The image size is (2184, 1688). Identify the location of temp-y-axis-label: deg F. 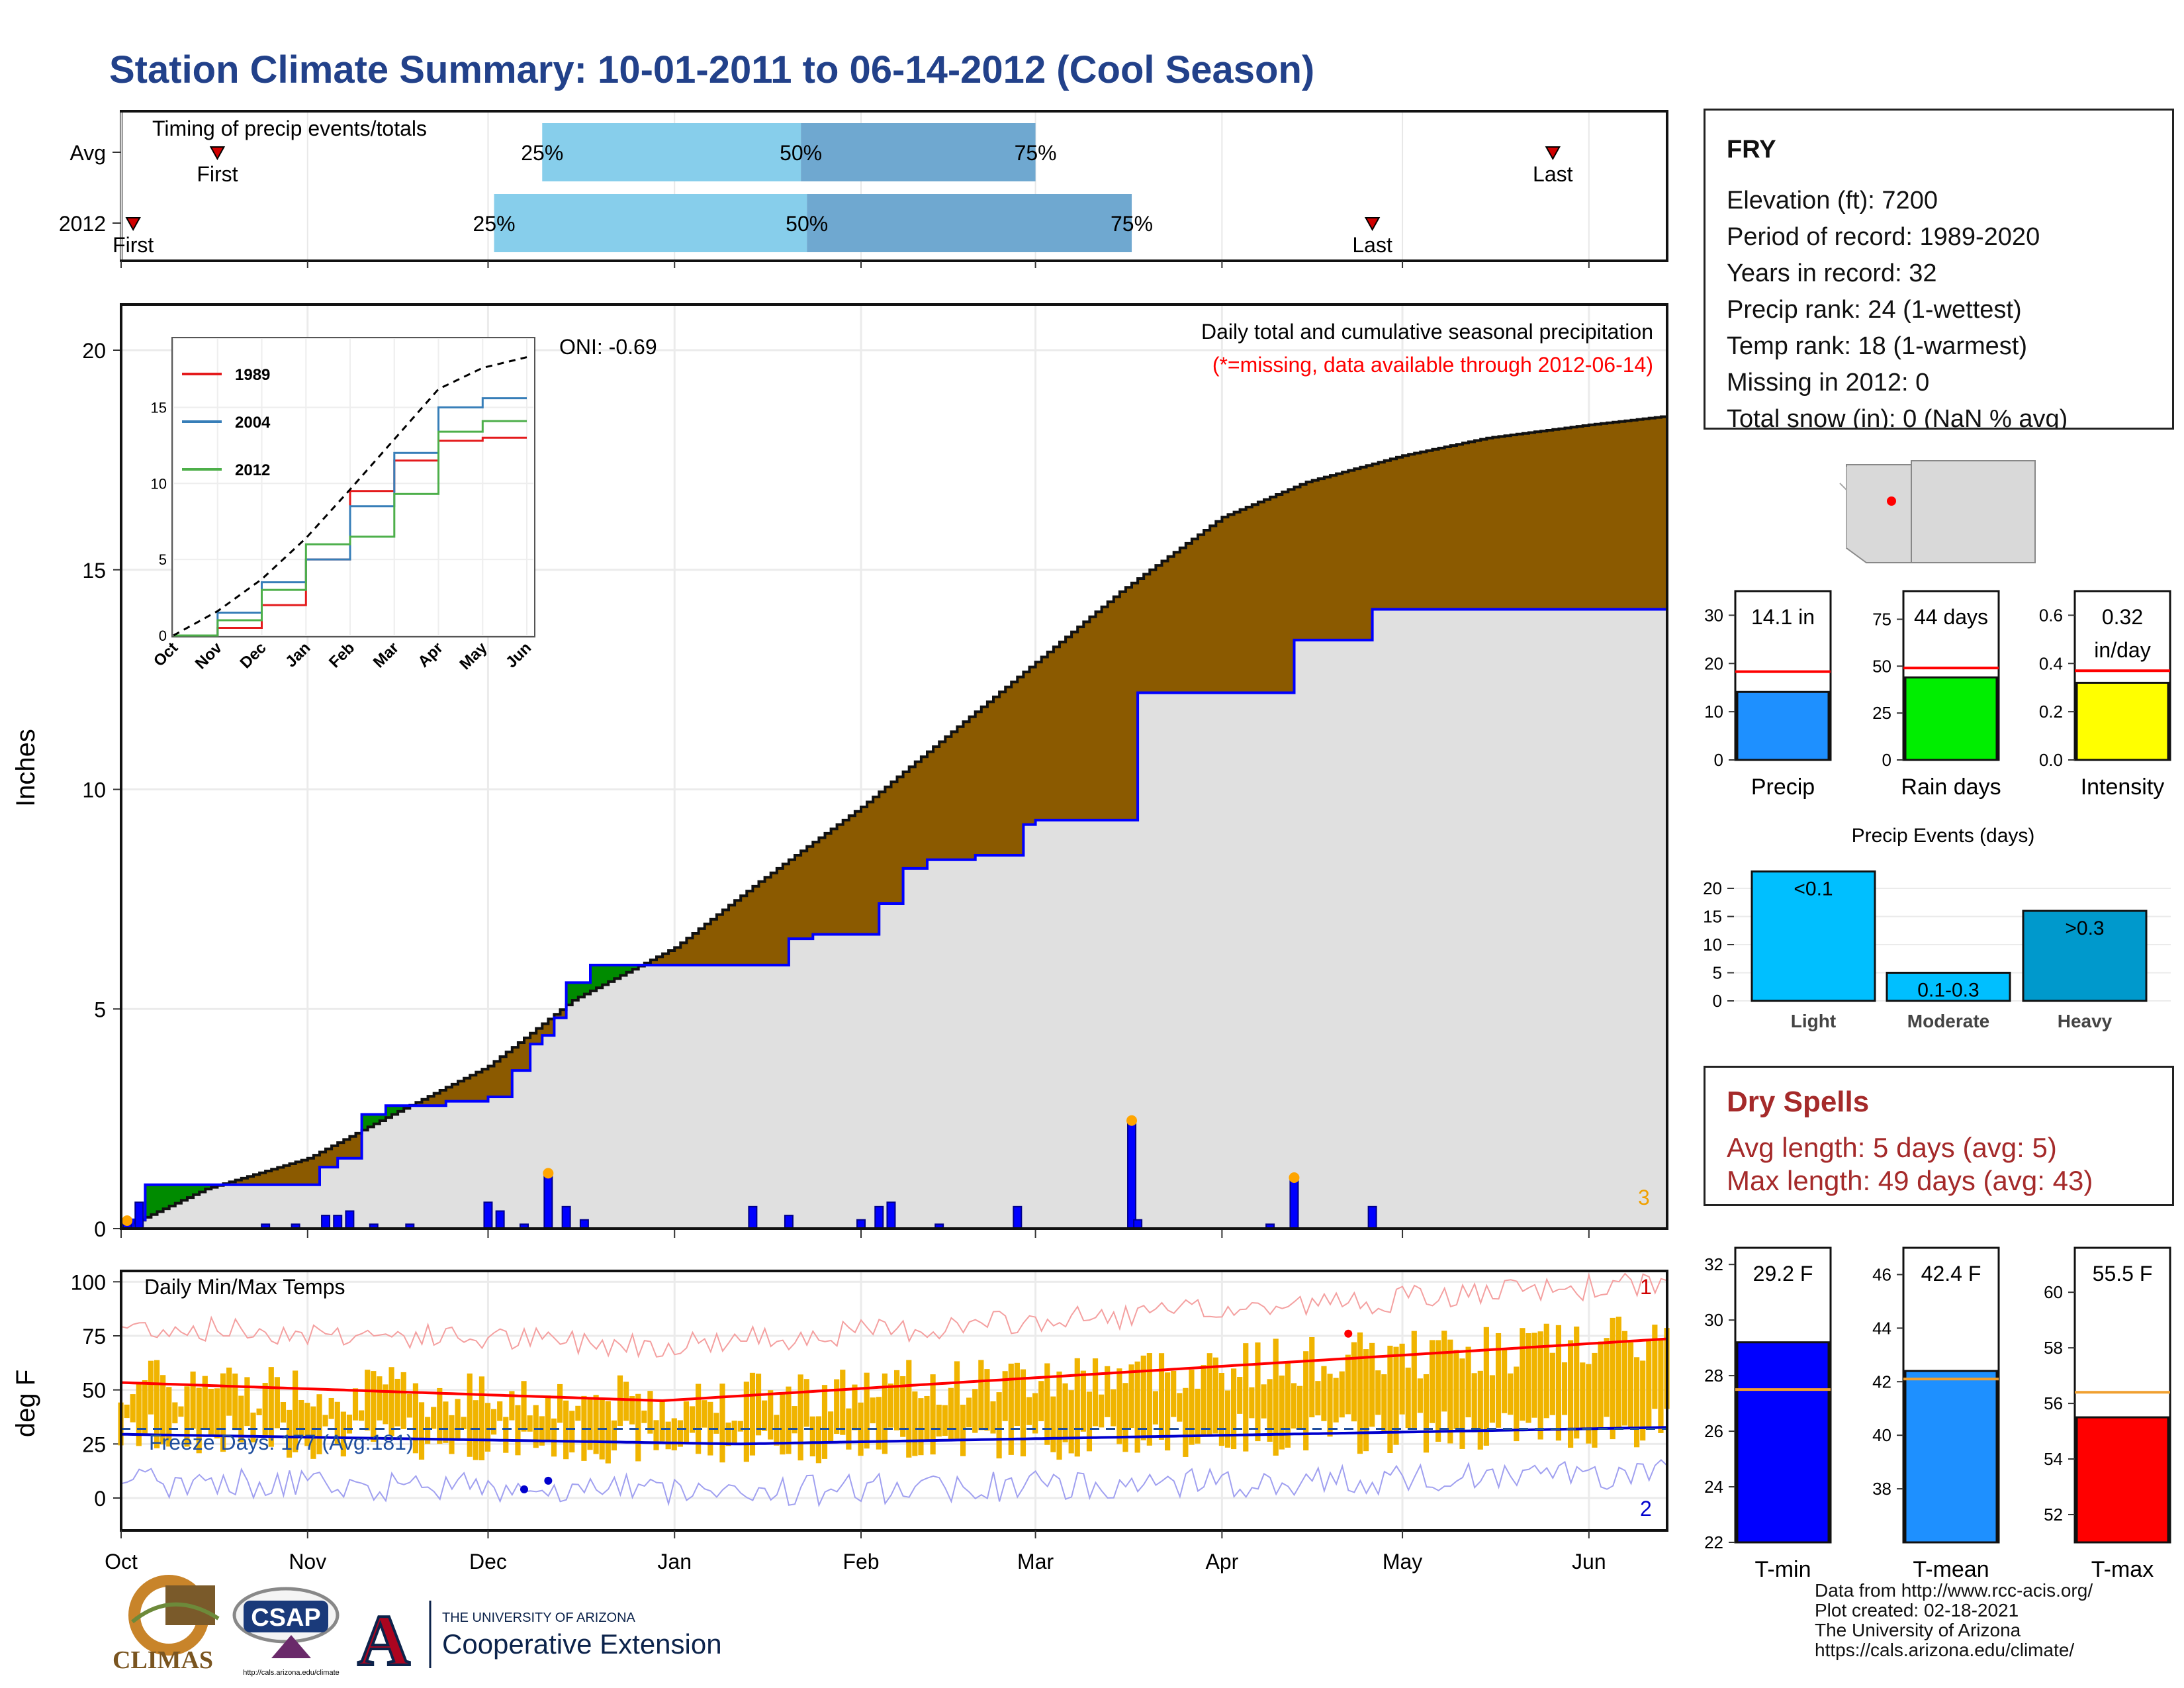
(26, 1403).